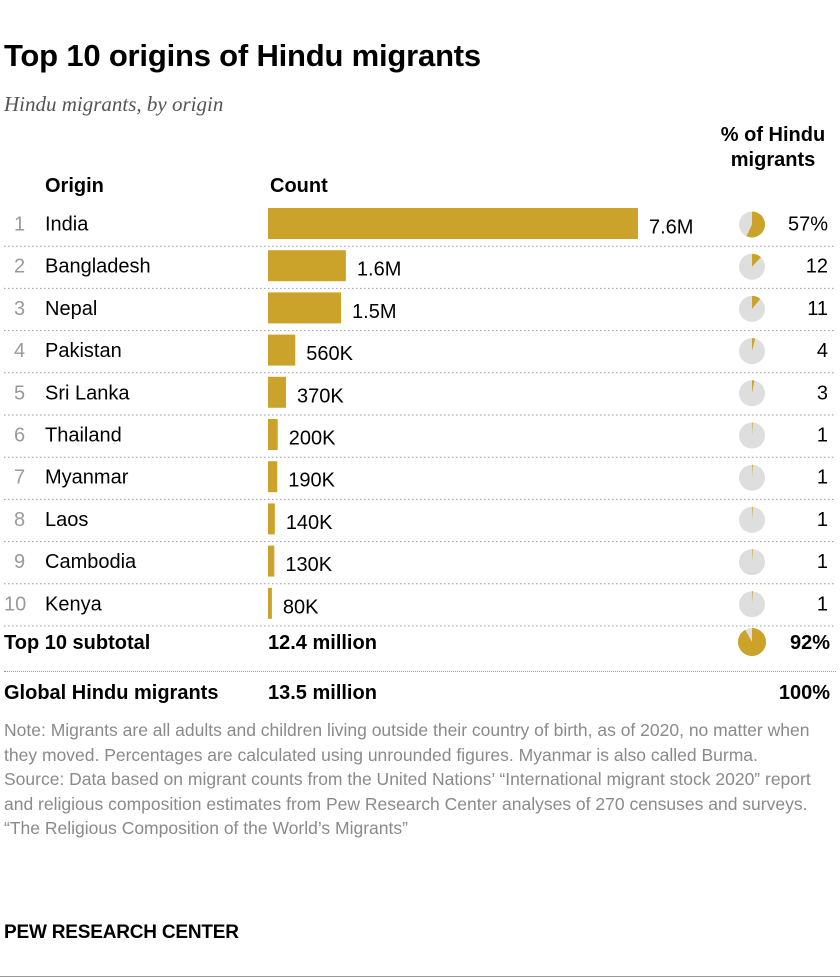 The height and width of the screenshot is (978, 840). I want to click on rank-number: 6, so click(19, 436).